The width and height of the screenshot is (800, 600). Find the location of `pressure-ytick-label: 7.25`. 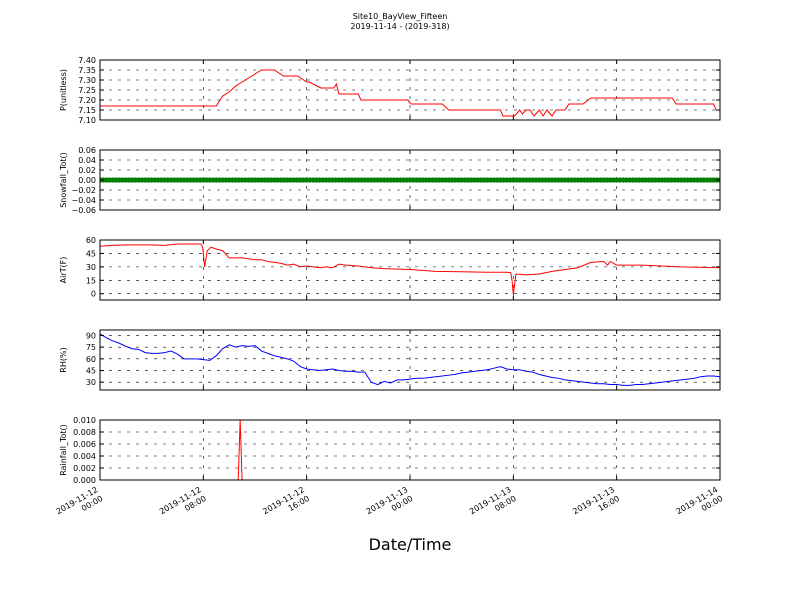

pressure-ytick-label: 7.25 is located at coordinates (87, 90).